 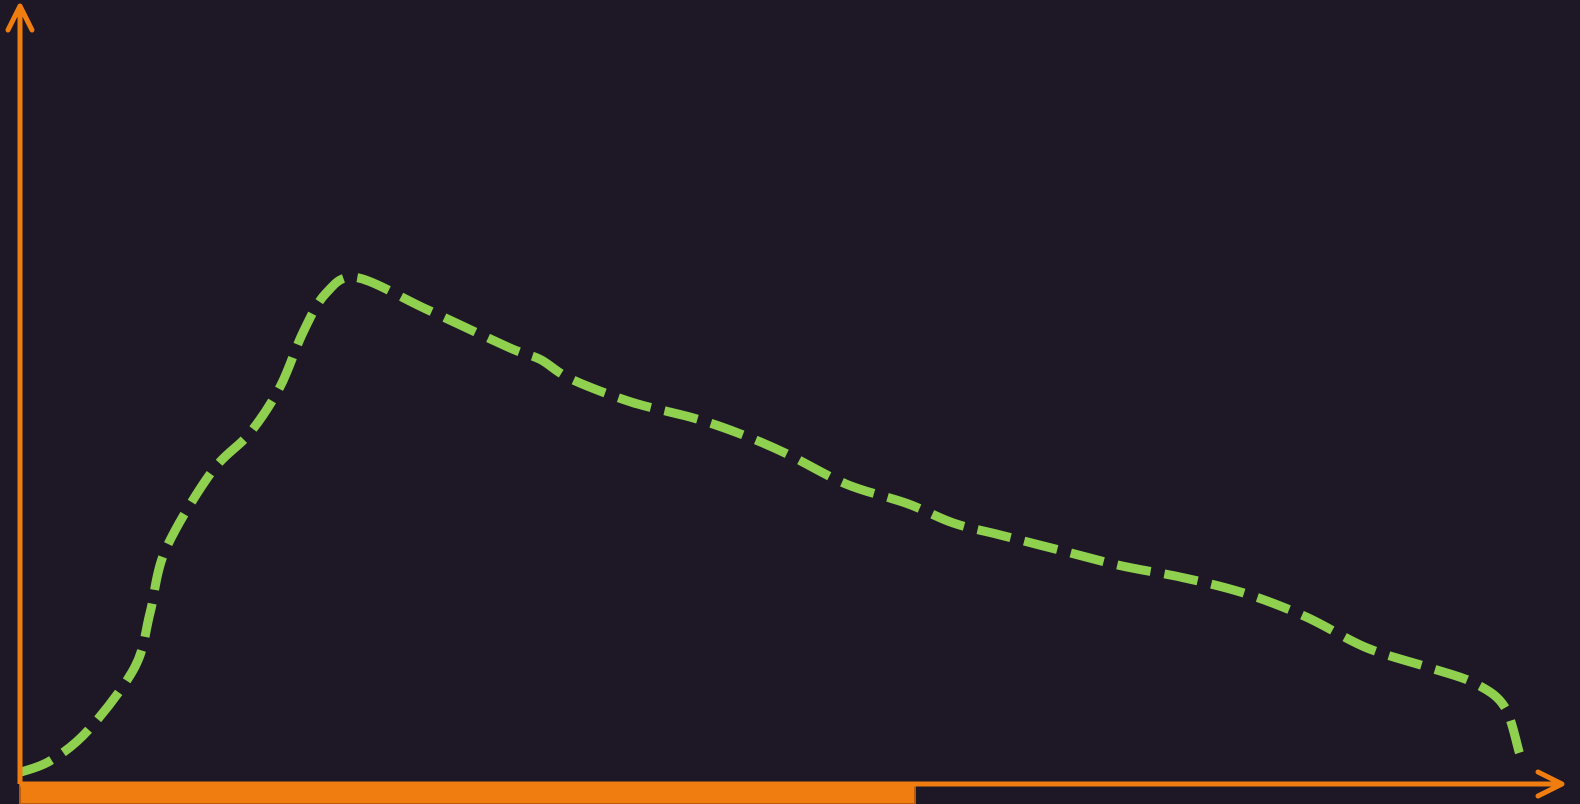 I want to click on progress-layer, so click(x=467, y=794).